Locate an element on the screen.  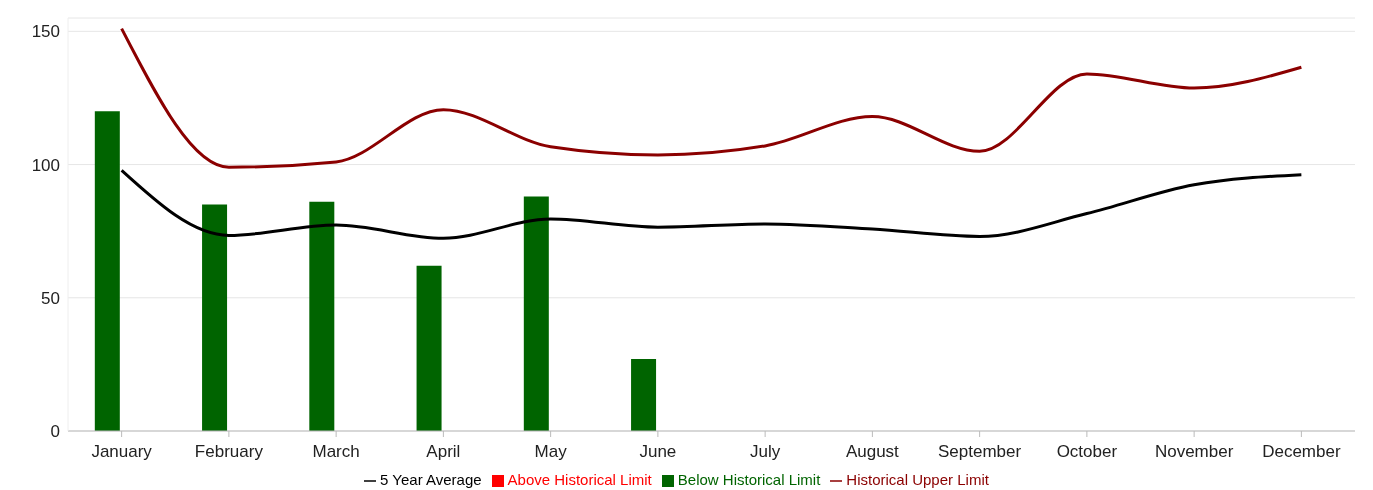
x-tick-label: August is located at coordinates (872, 452).